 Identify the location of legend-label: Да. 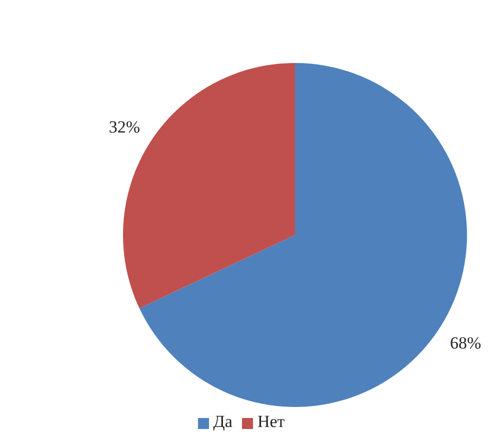
(222, 421).